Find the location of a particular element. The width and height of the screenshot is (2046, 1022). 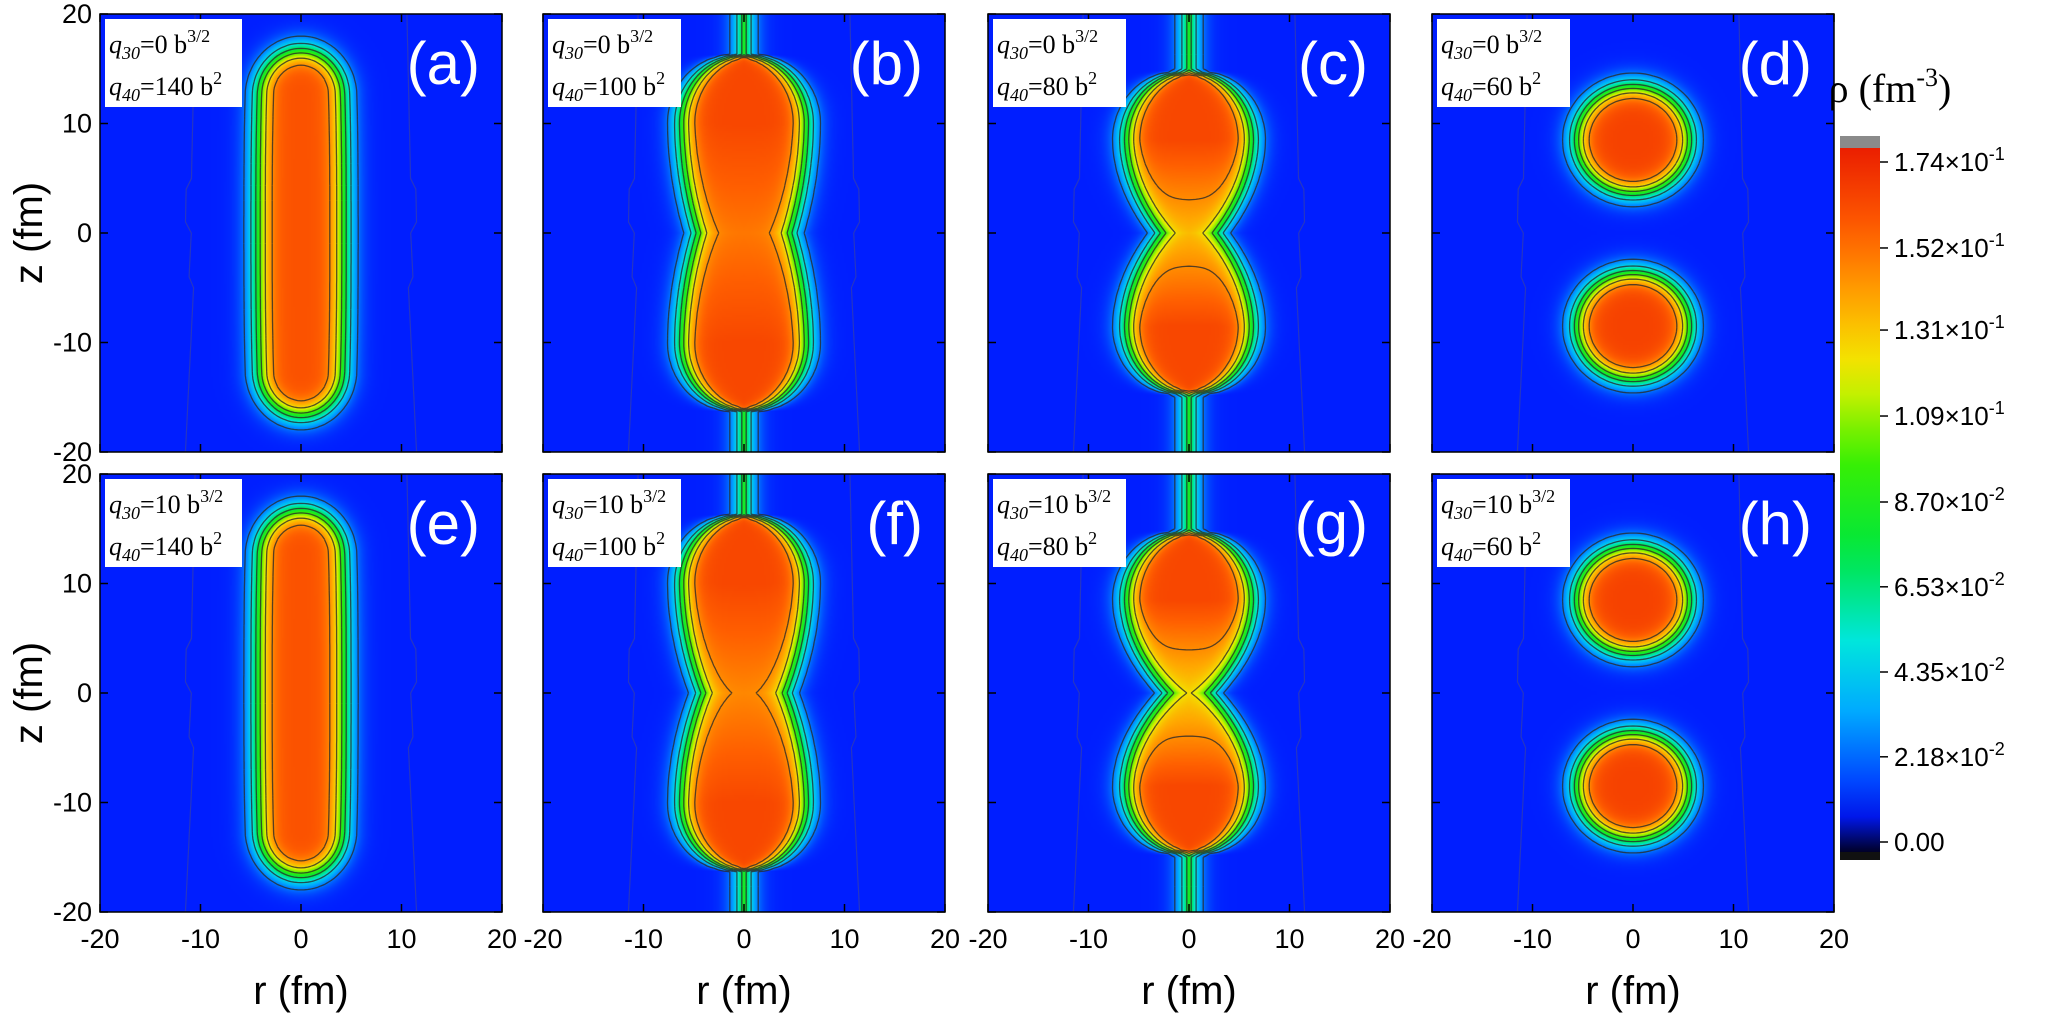

param-box-d is located at coordinates (1503, 63).